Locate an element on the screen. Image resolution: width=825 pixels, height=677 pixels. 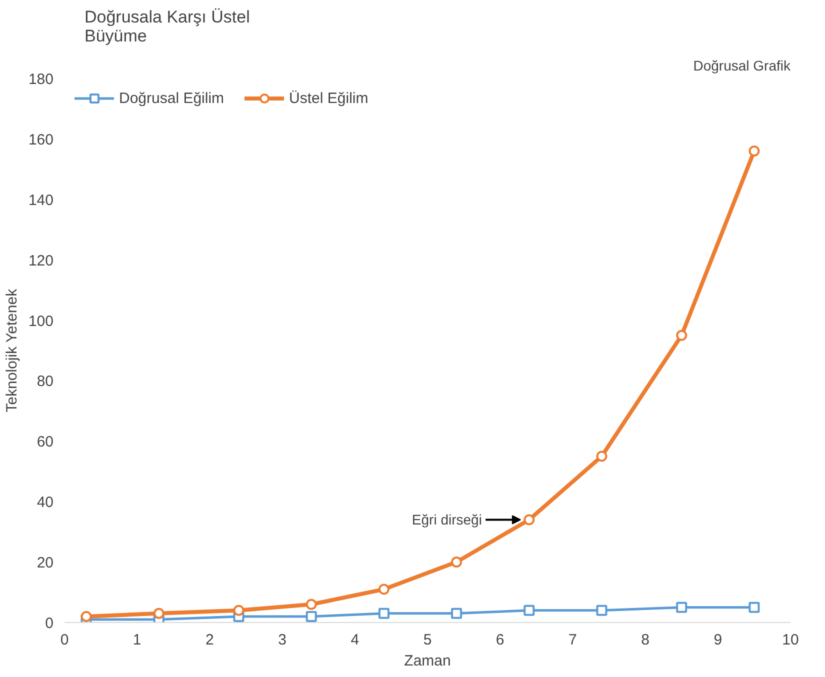
x-tick-label: 9 is located at coordinates (718, 640).